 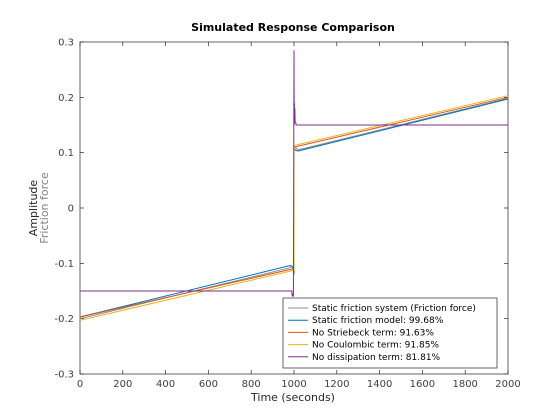 What do you see at coordinates (64, 319) in the screenshot?
I see `y-tick-label: -0.2` at bounding box center [64, 319].